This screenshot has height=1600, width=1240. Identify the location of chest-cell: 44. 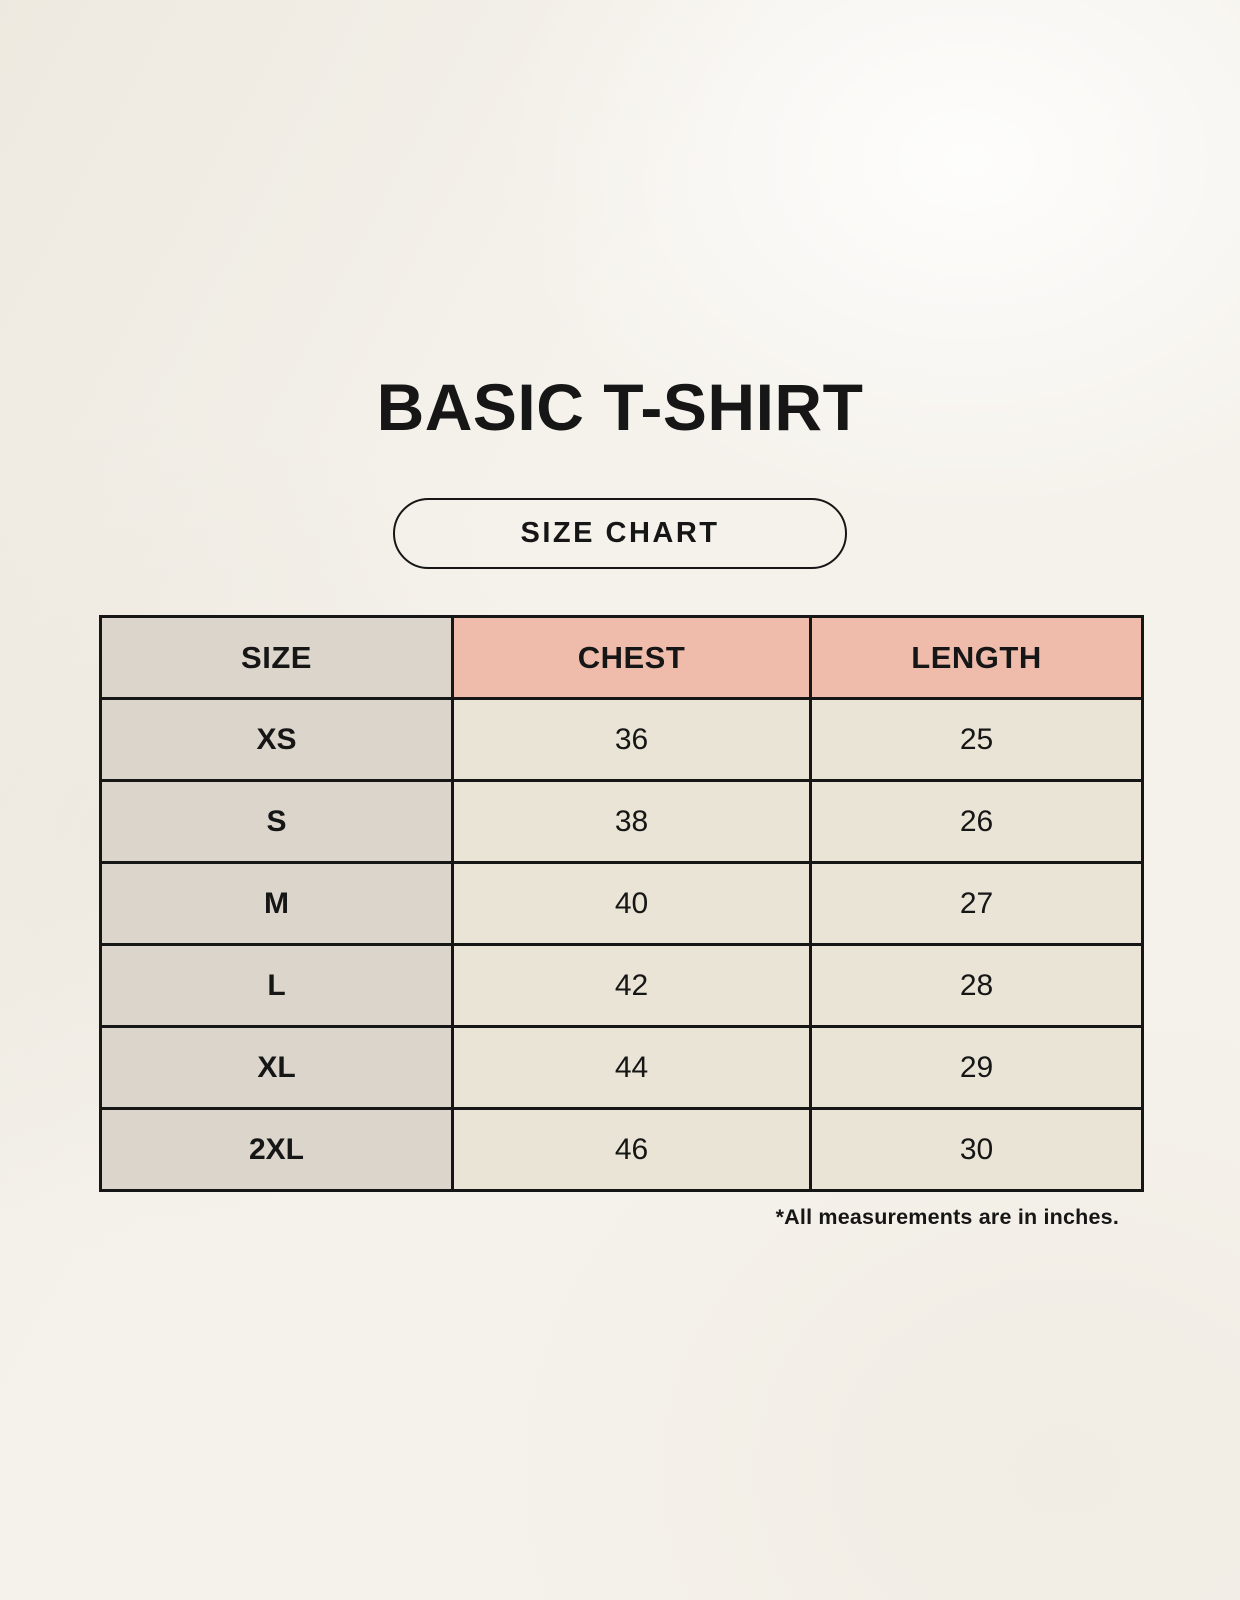
(631, 1067).